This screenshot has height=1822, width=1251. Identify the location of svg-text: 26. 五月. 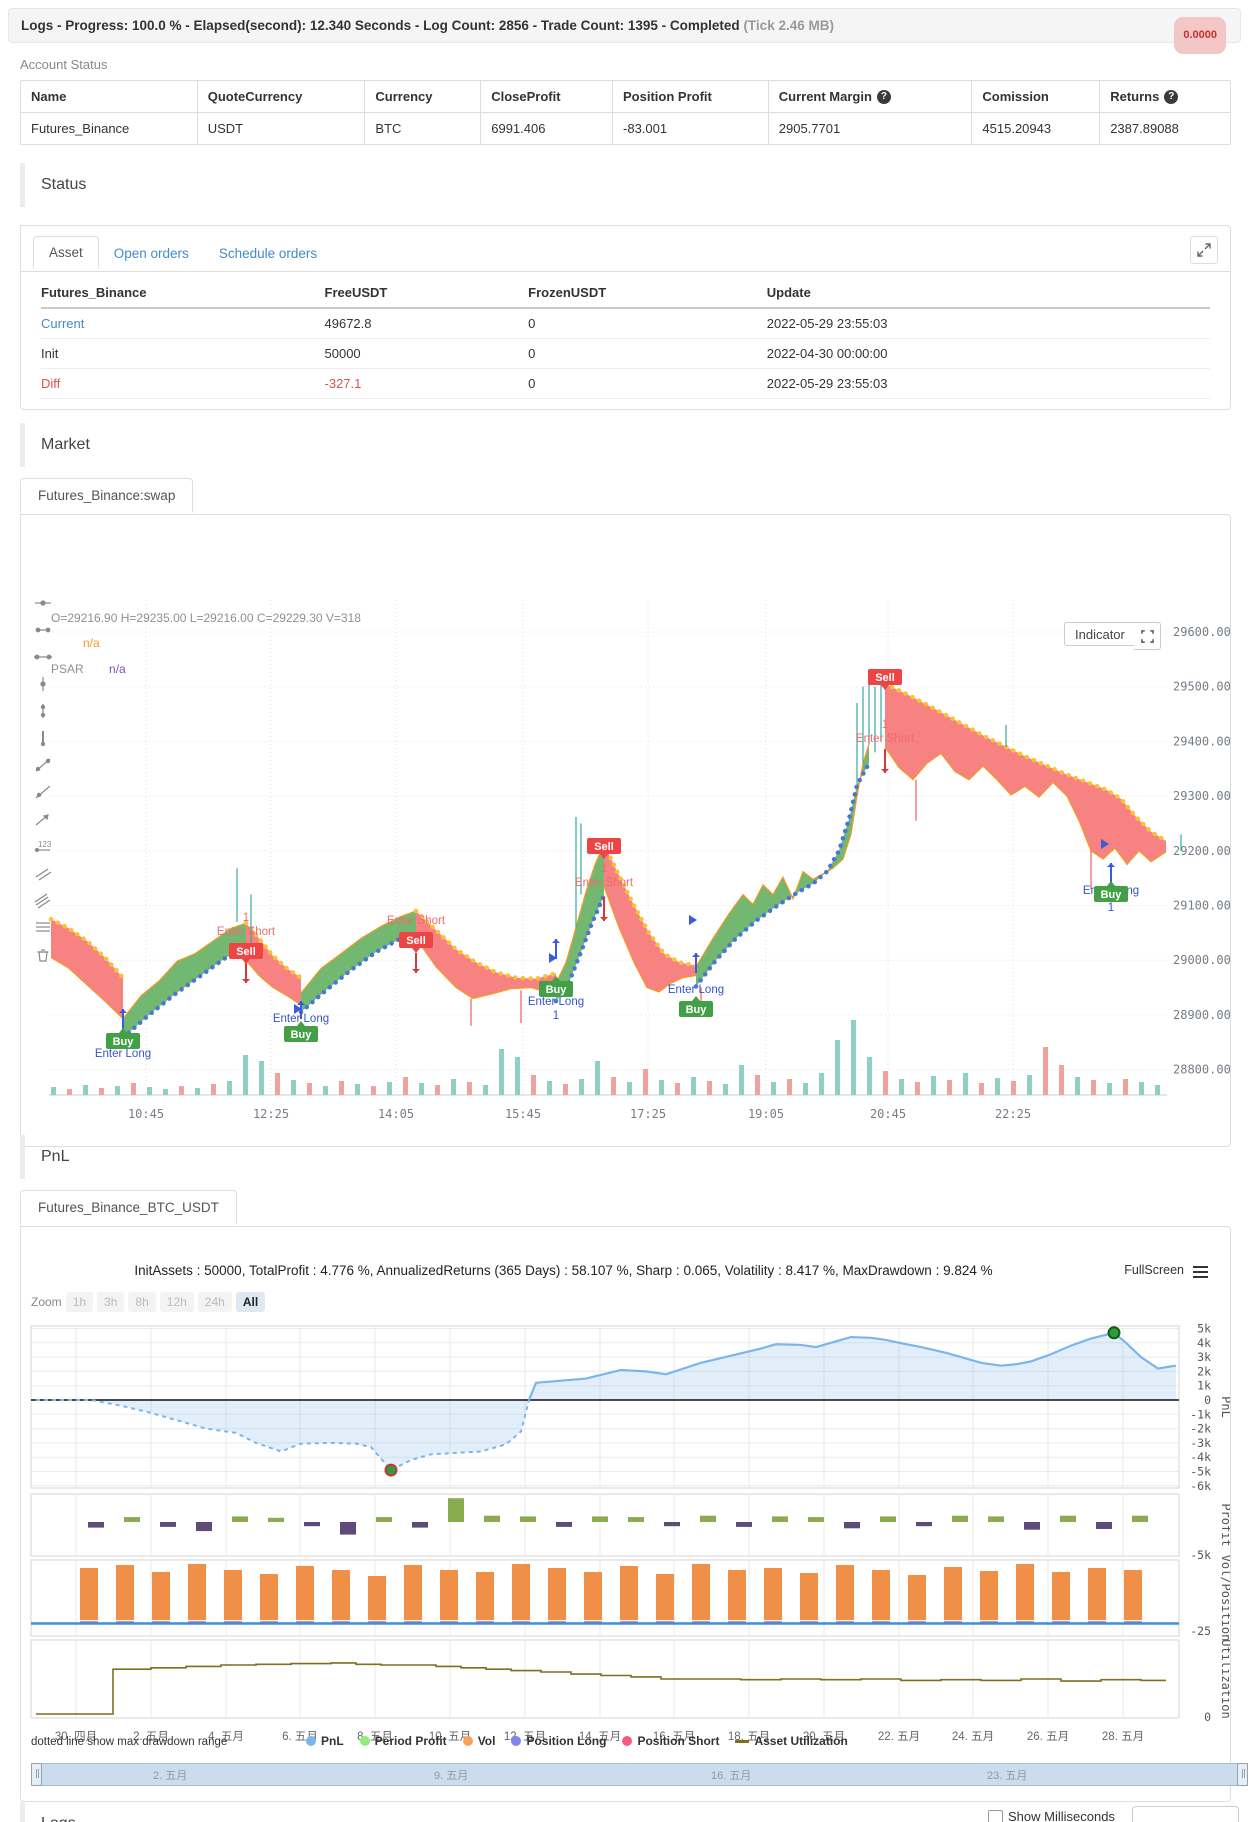
(1048, 1737).